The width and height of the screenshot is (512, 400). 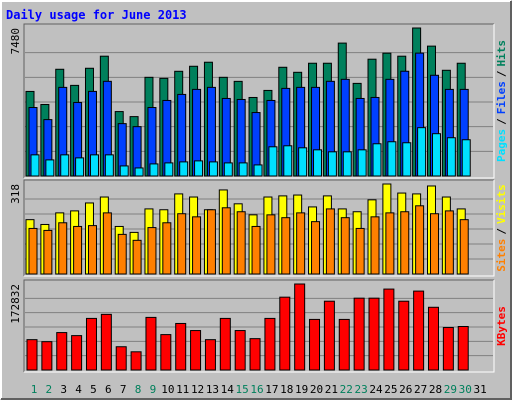 I want to click on legend: KBytes, so click(x=501, y=326).